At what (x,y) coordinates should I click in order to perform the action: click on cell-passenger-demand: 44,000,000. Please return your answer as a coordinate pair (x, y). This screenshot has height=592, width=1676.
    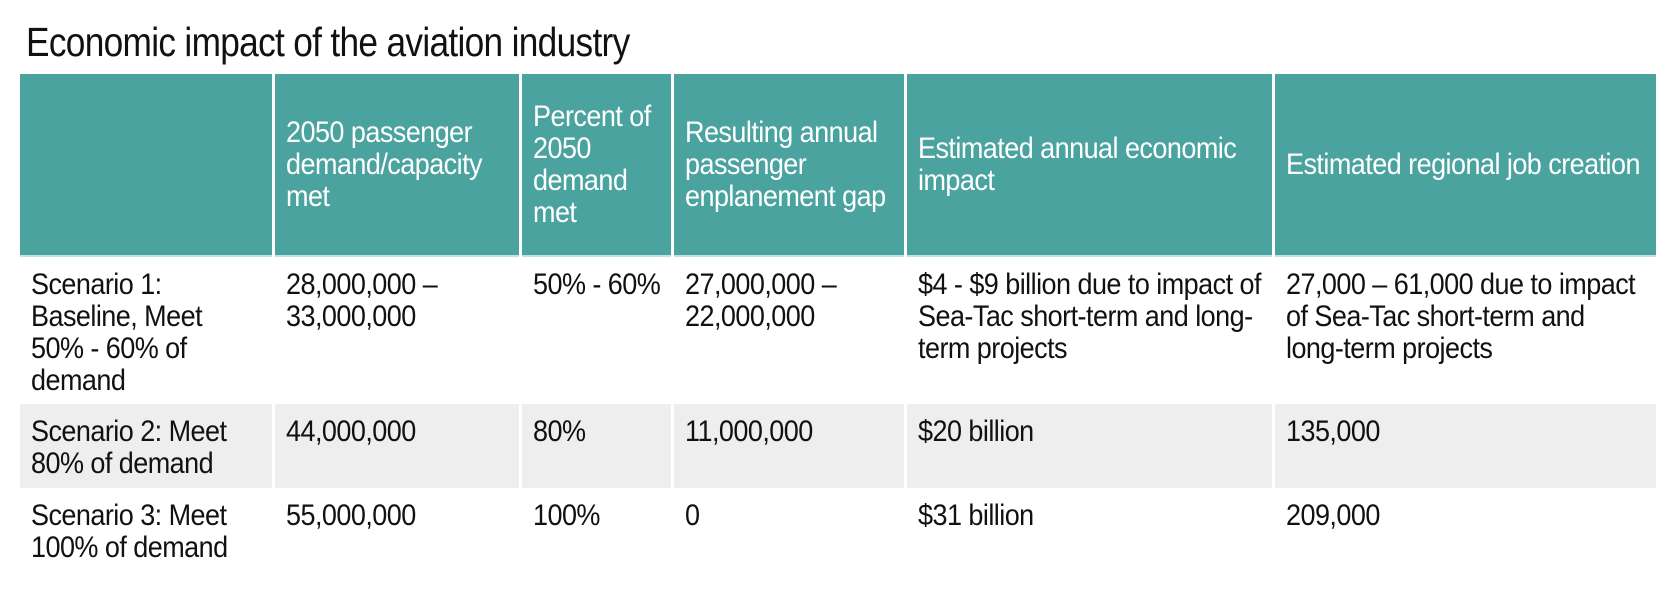
    Looking at the image, I should click on (395, 446).